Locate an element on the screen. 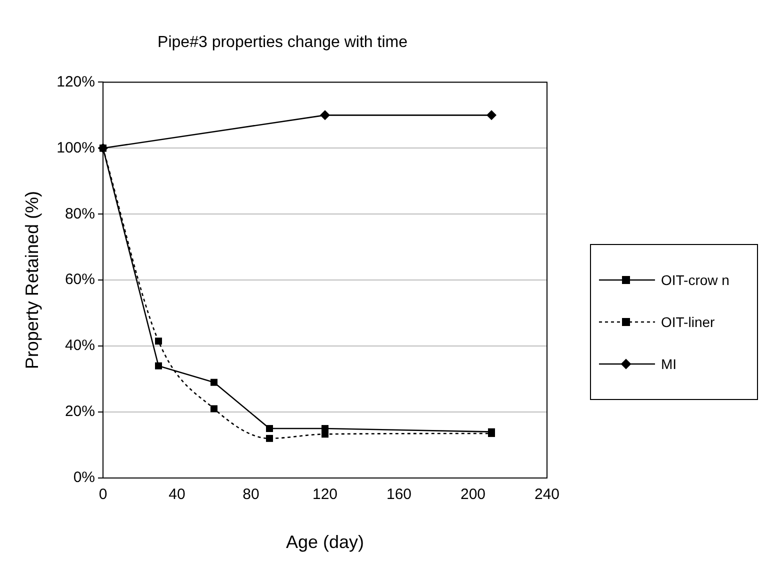 Image resolution: width=770 pixels, height=578 pixels. chart-title: Pipe#3 properties change with time is located at coordinates (283, 43).